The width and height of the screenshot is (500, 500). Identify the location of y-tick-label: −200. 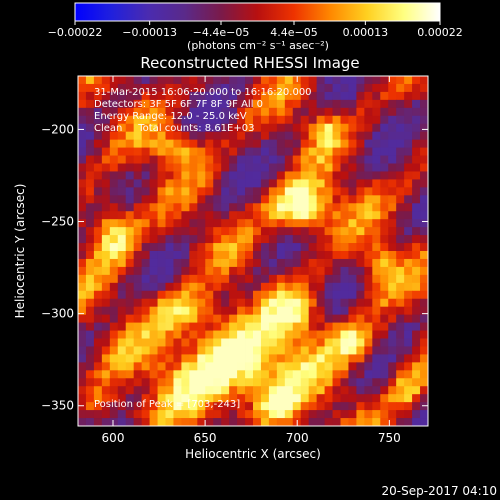
(57, 129).